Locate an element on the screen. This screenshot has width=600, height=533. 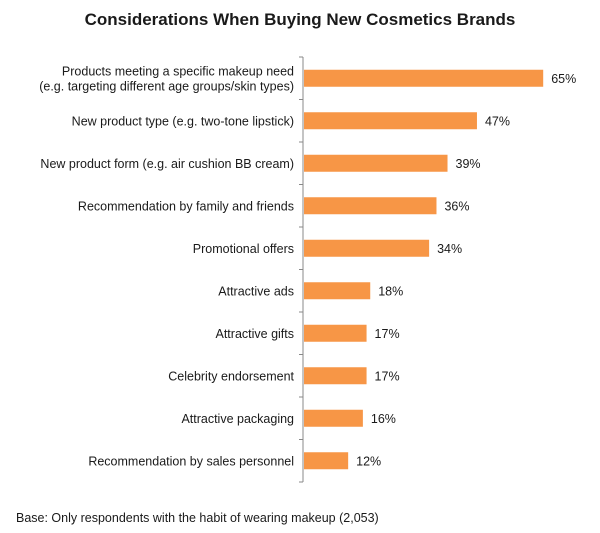
chart-axis is located at coordinates (301, 269).